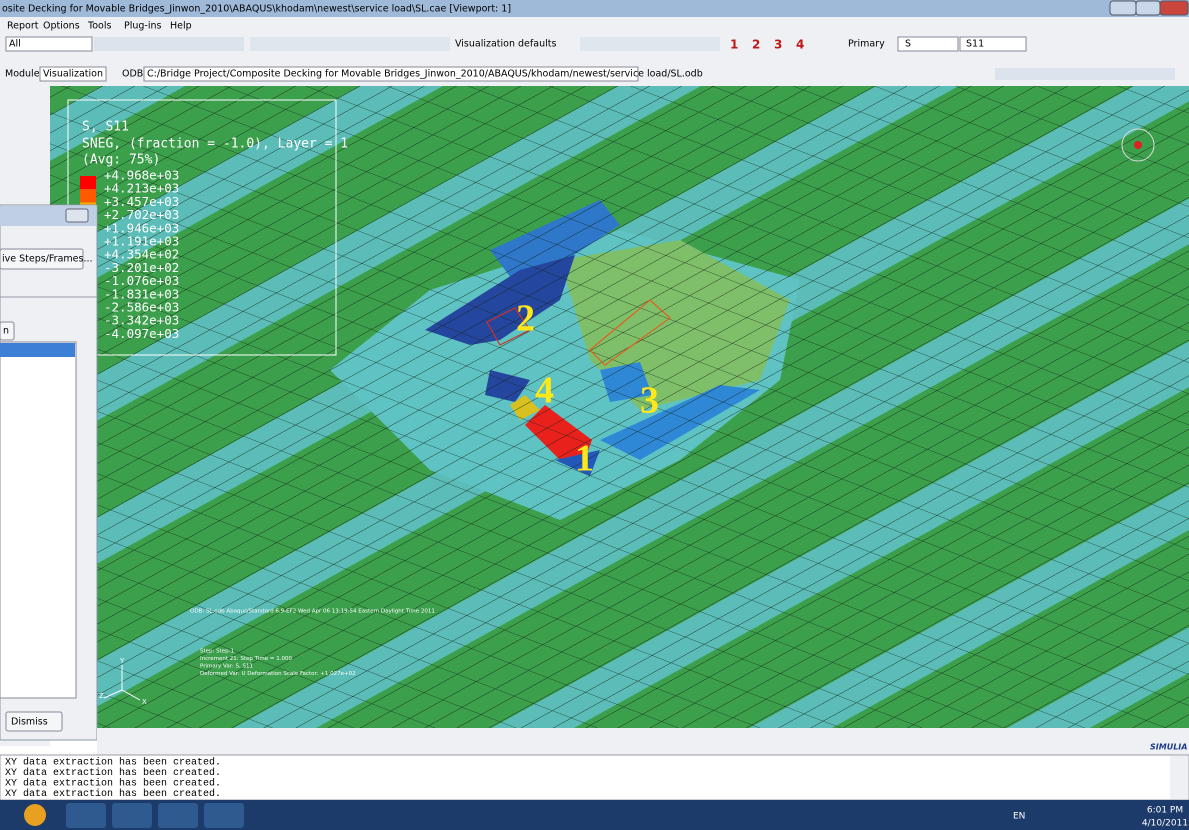 Image resolution: width=1189 pixels, height=830 pixels. Describe the element at coordinates (594, 815) in the screenshot. I see `taskbar` at that location.